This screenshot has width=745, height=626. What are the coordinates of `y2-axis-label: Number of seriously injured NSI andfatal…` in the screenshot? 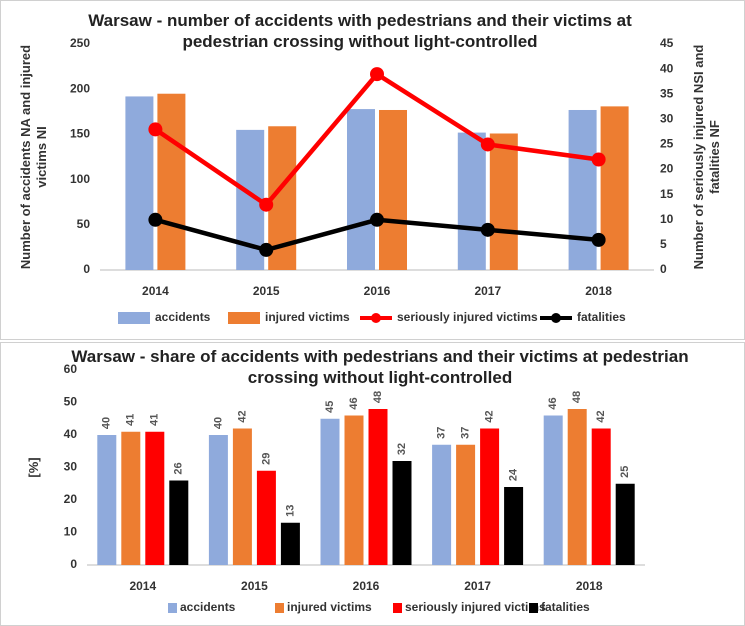 It's located at (706, 157).